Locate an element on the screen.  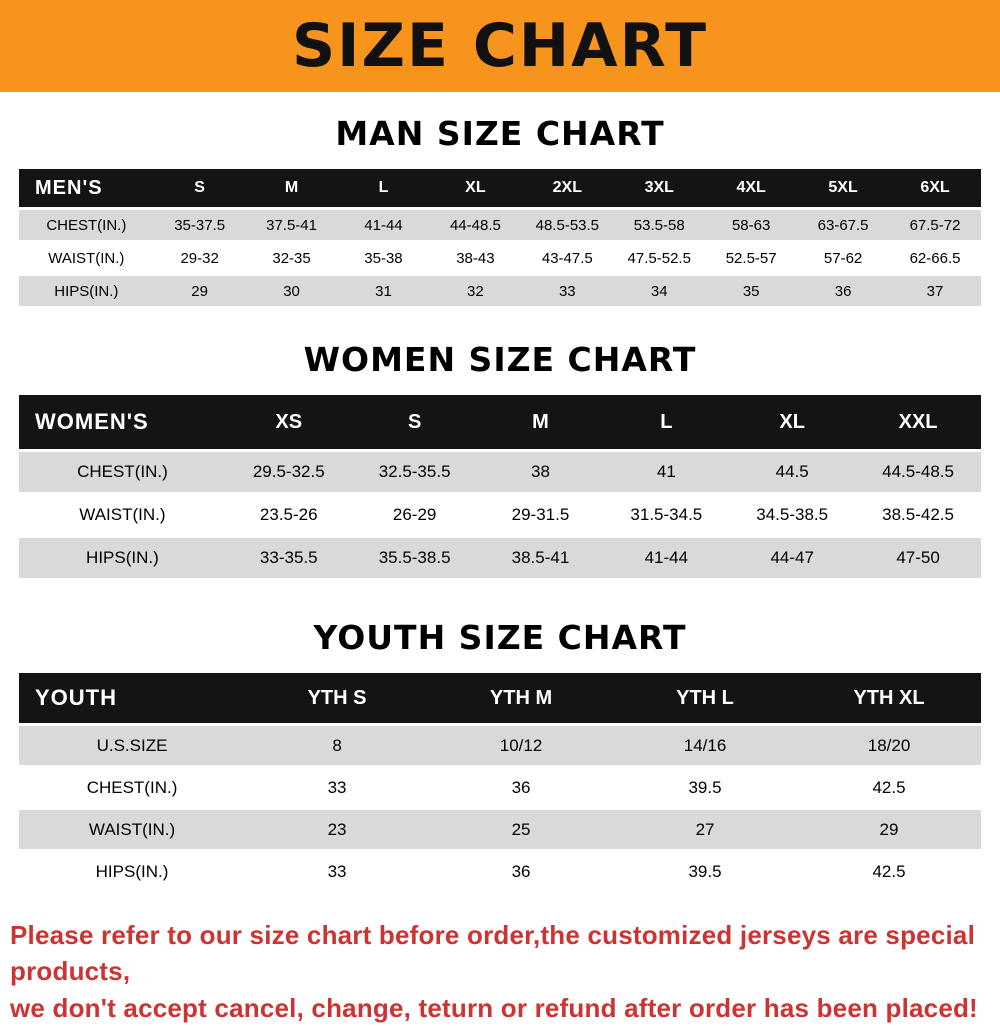
size-value: 38-43 is located at coordinates (475, 256).